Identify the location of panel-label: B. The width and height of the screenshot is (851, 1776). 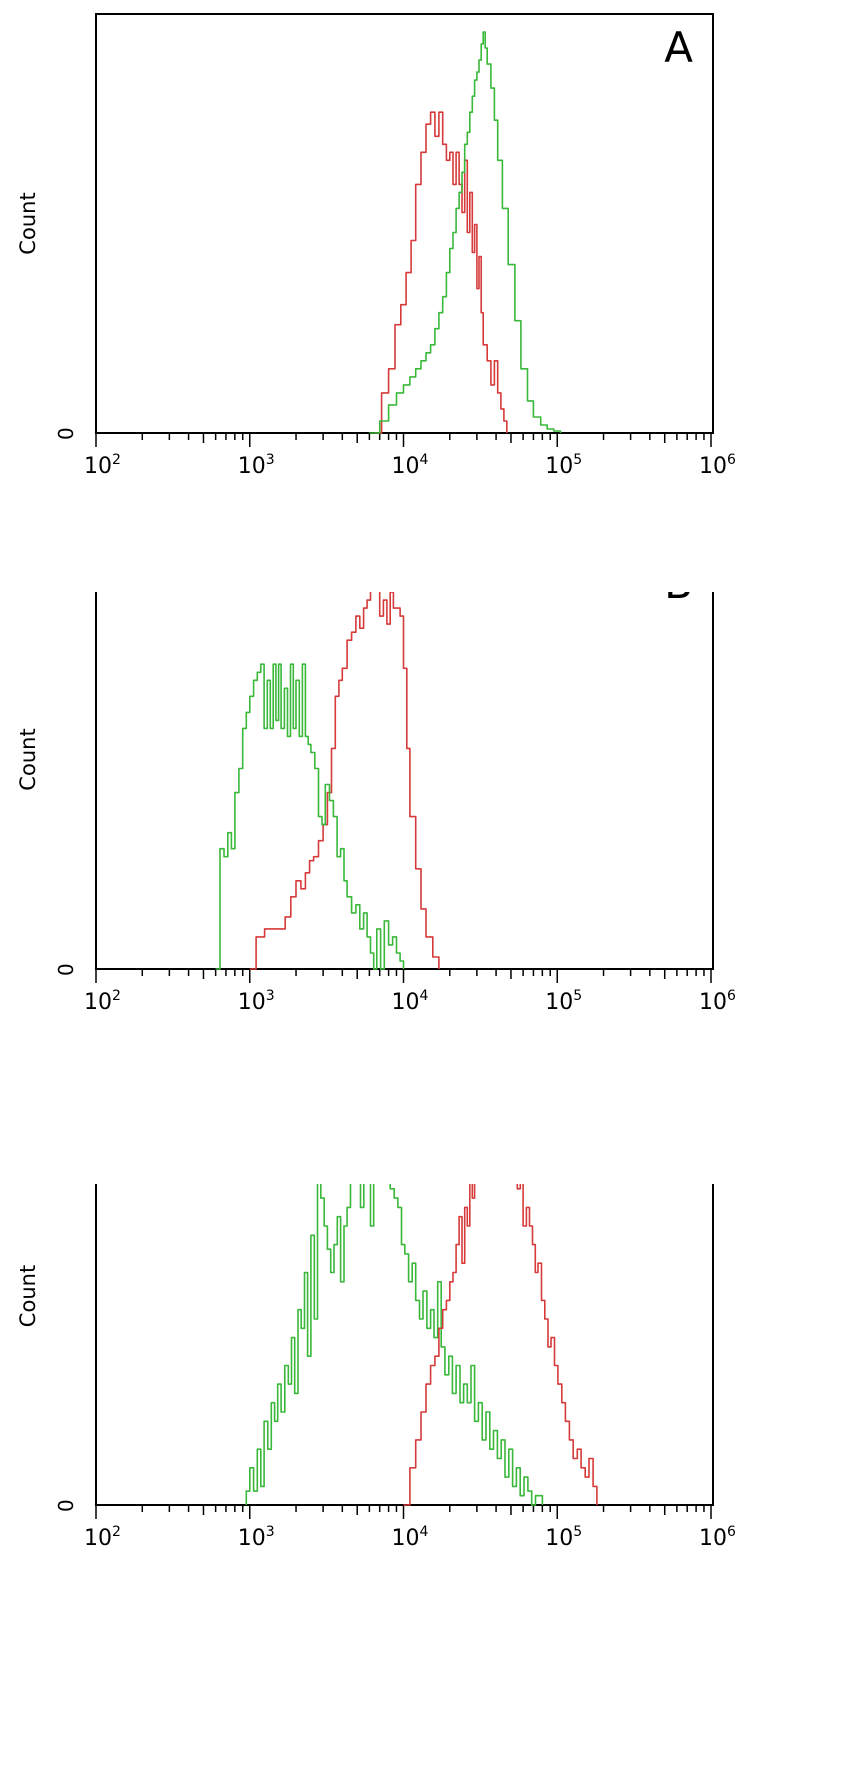
(678, 600).